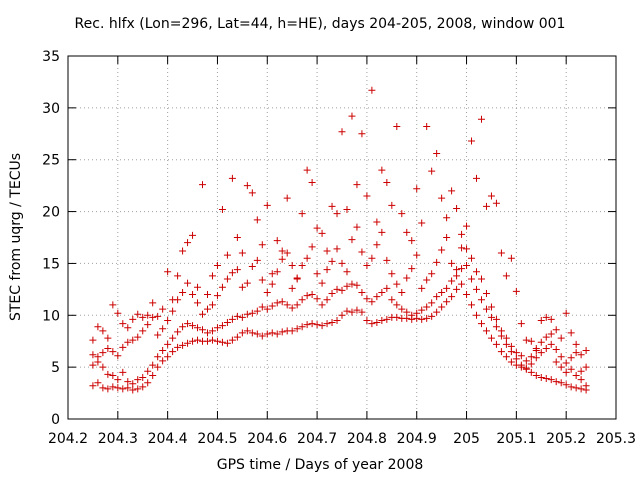 The height and width of the screenshot is (480, 640). I want to click on x-tick-label: 205, so click(466, 439).